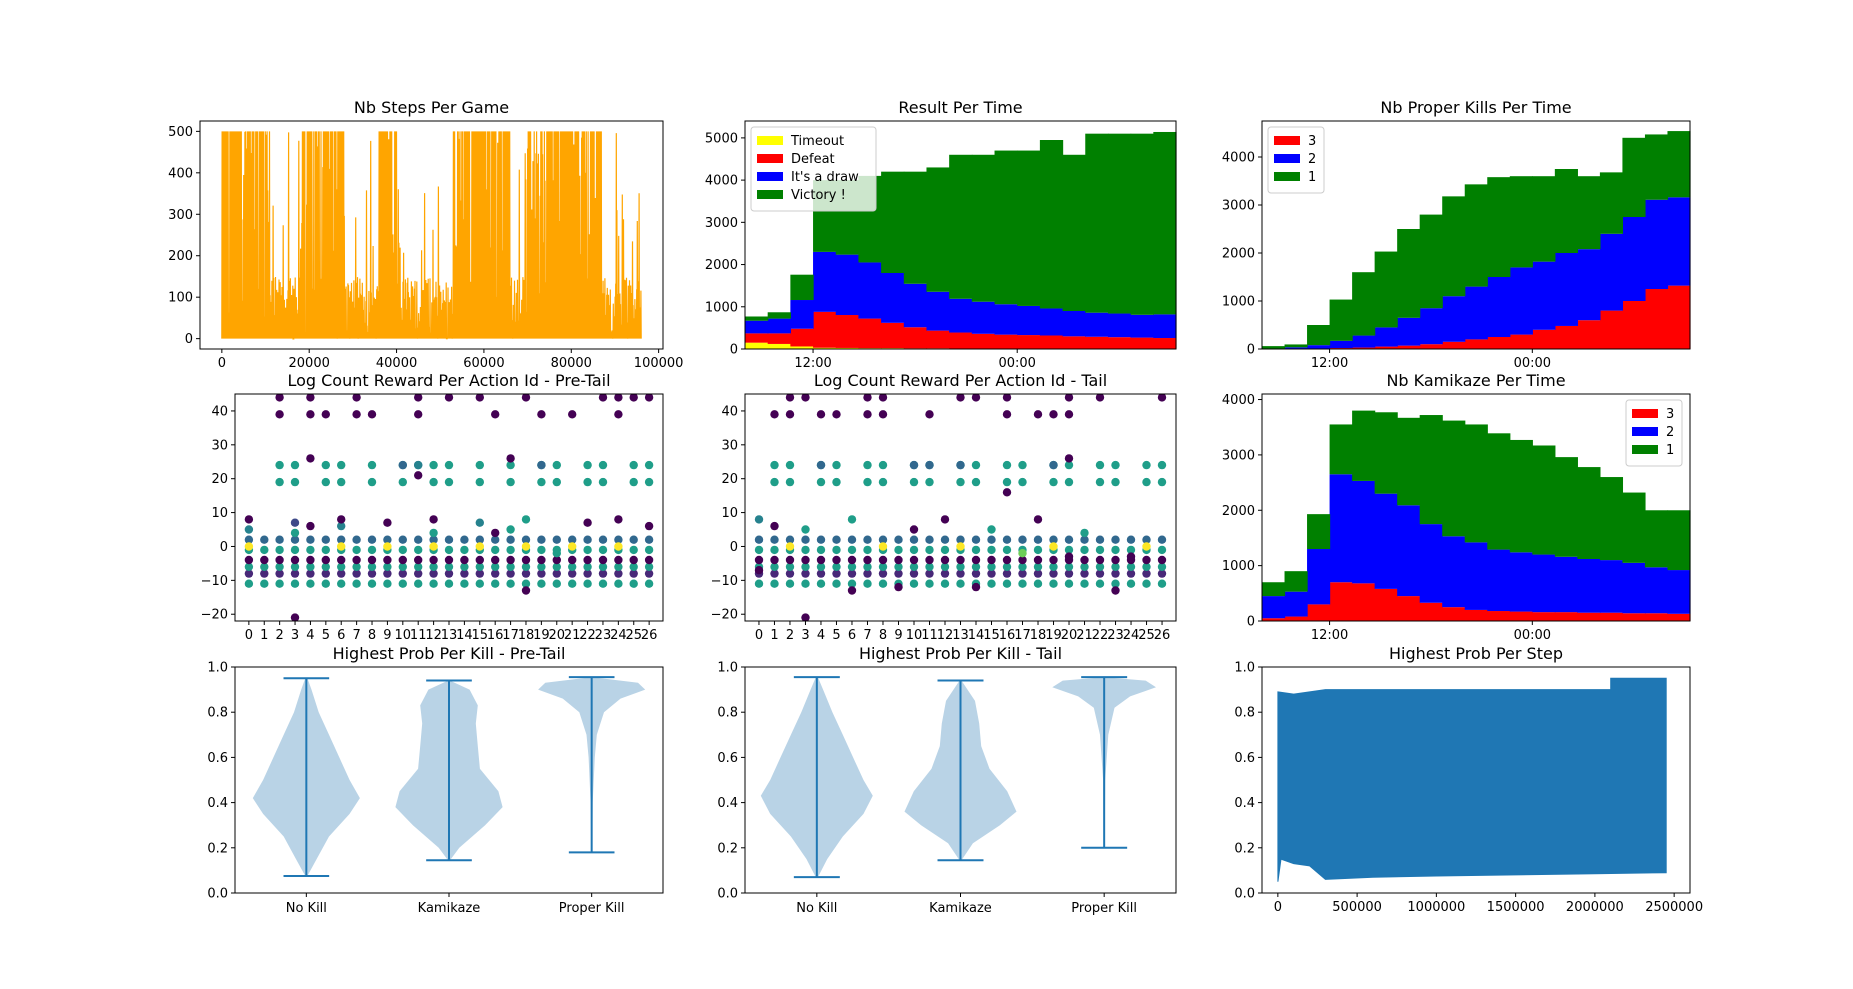  What do you see at coordinates (813, 169) in the screenshot?
I see `legend: Timeout Defeat It's a draw Victory !` at bounding box center [813, 169].